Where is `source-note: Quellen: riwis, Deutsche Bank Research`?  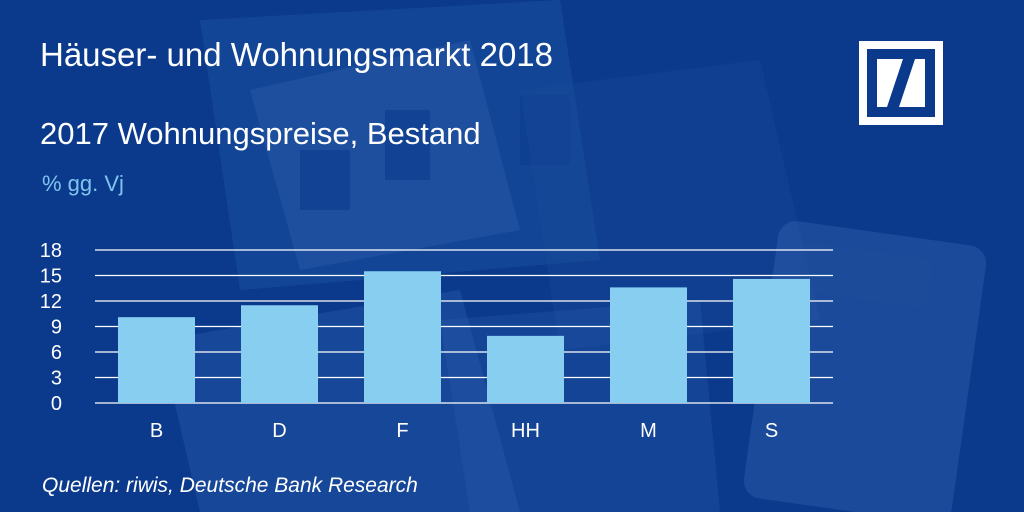 source-note: Quellen: riwis, Deutsche Bank Research is located at coordinates (230, 485).